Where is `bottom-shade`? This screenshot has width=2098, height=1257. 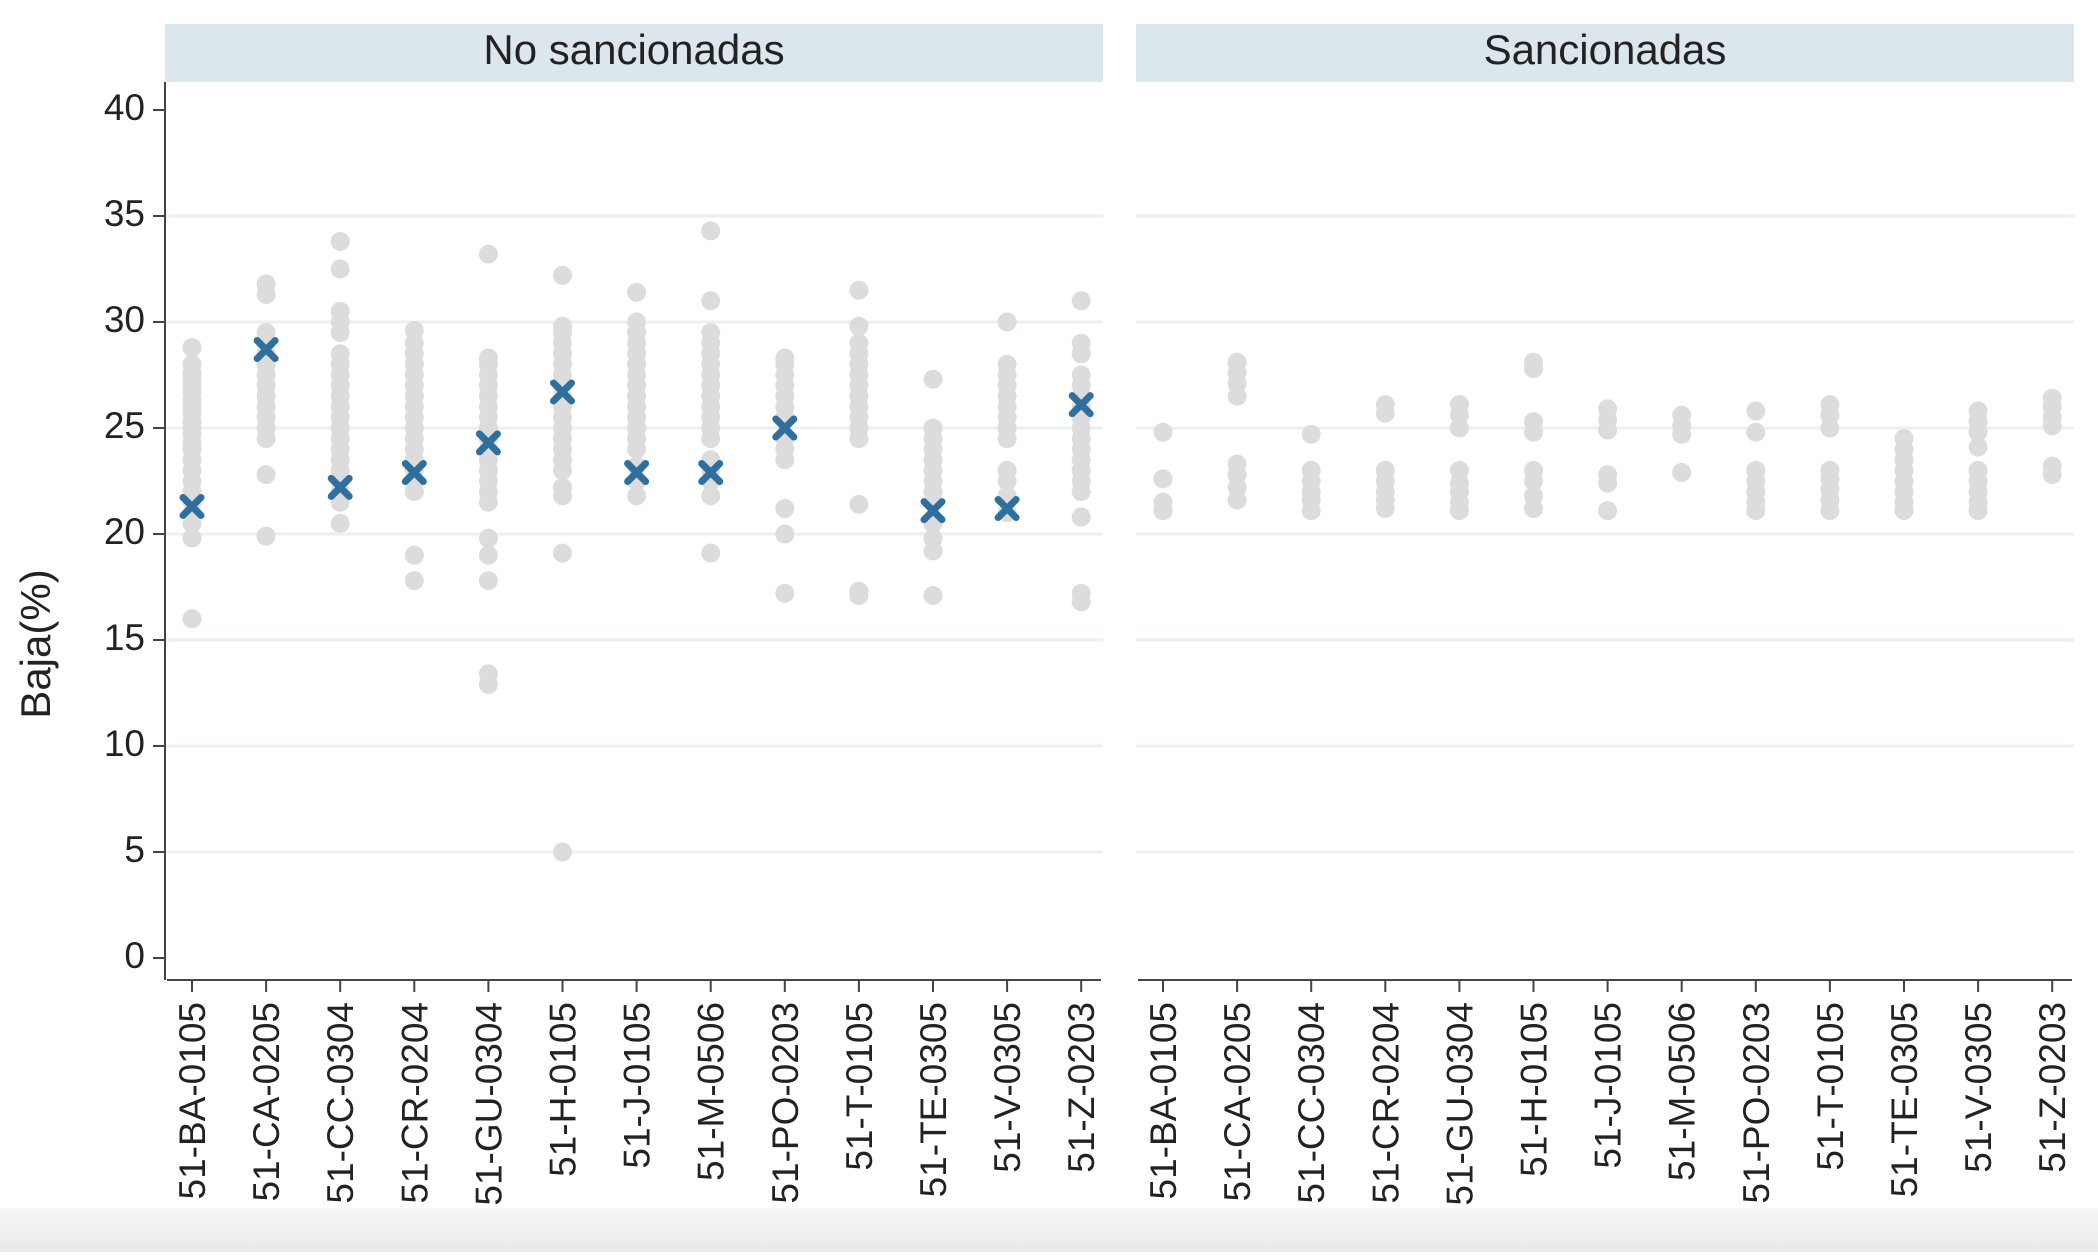 bottom-shade is located at coordinates (1049, 1230).